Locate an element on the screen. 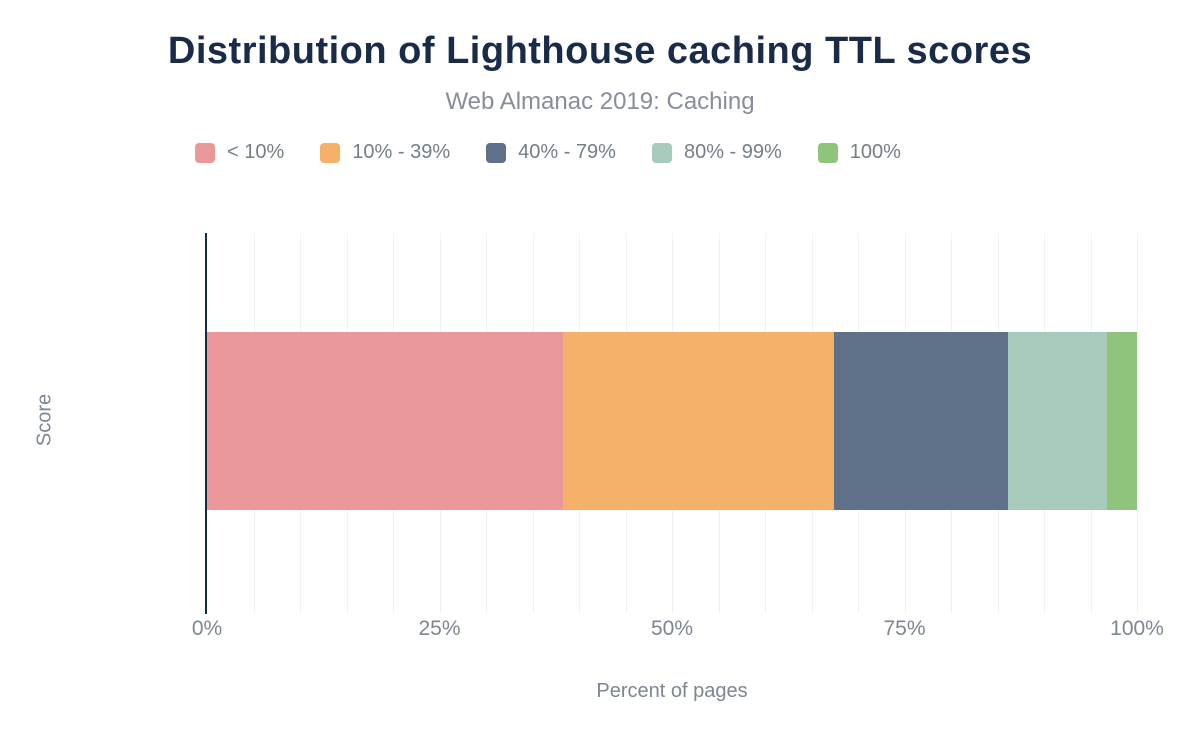  x-axis-tick-label: 0% is located at coordinates (207, 628).